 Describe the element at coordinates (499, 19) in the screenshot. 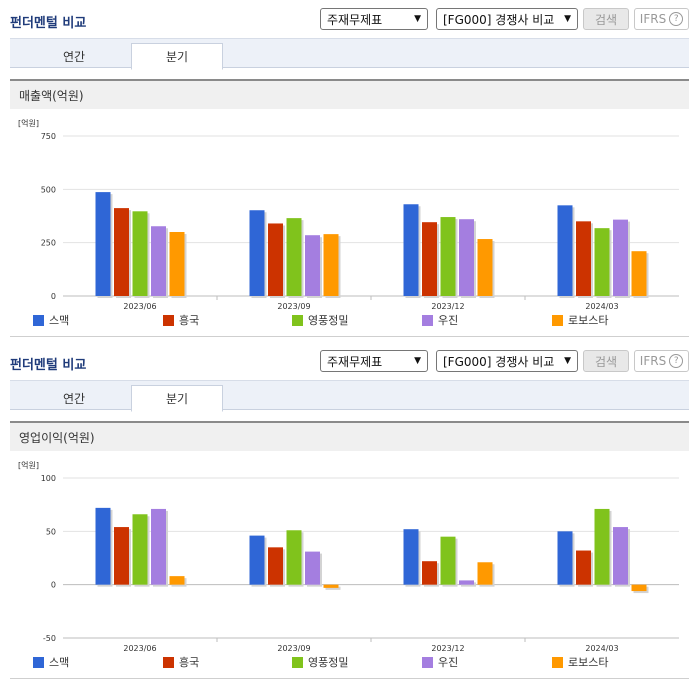

I see `peer-select-value: [FG000] 경쟁사 비교` at that location.